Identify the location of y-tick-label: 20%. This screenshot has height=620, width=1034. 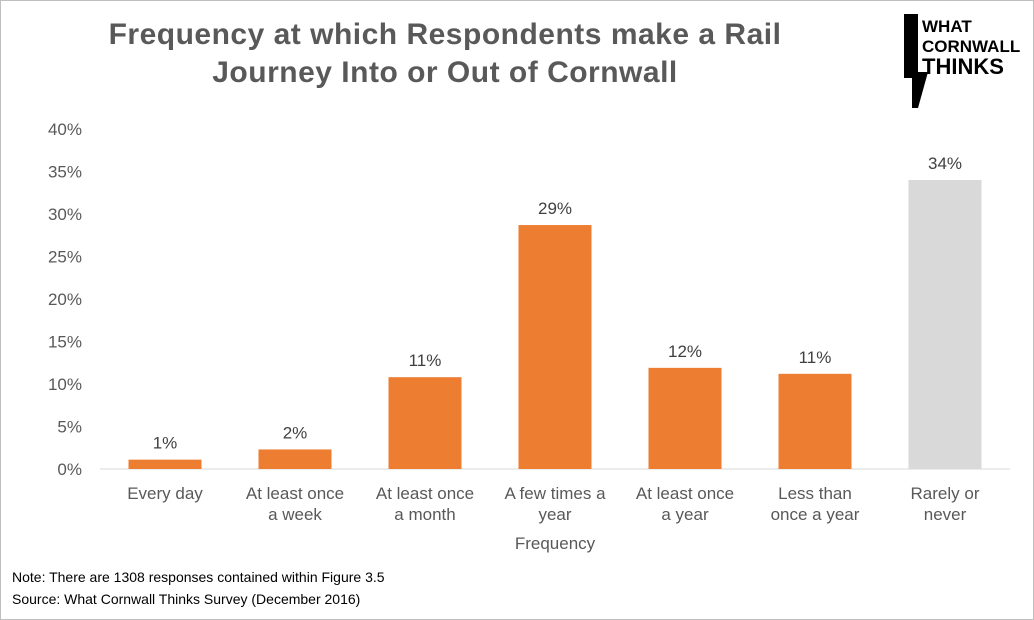
(65, 299).